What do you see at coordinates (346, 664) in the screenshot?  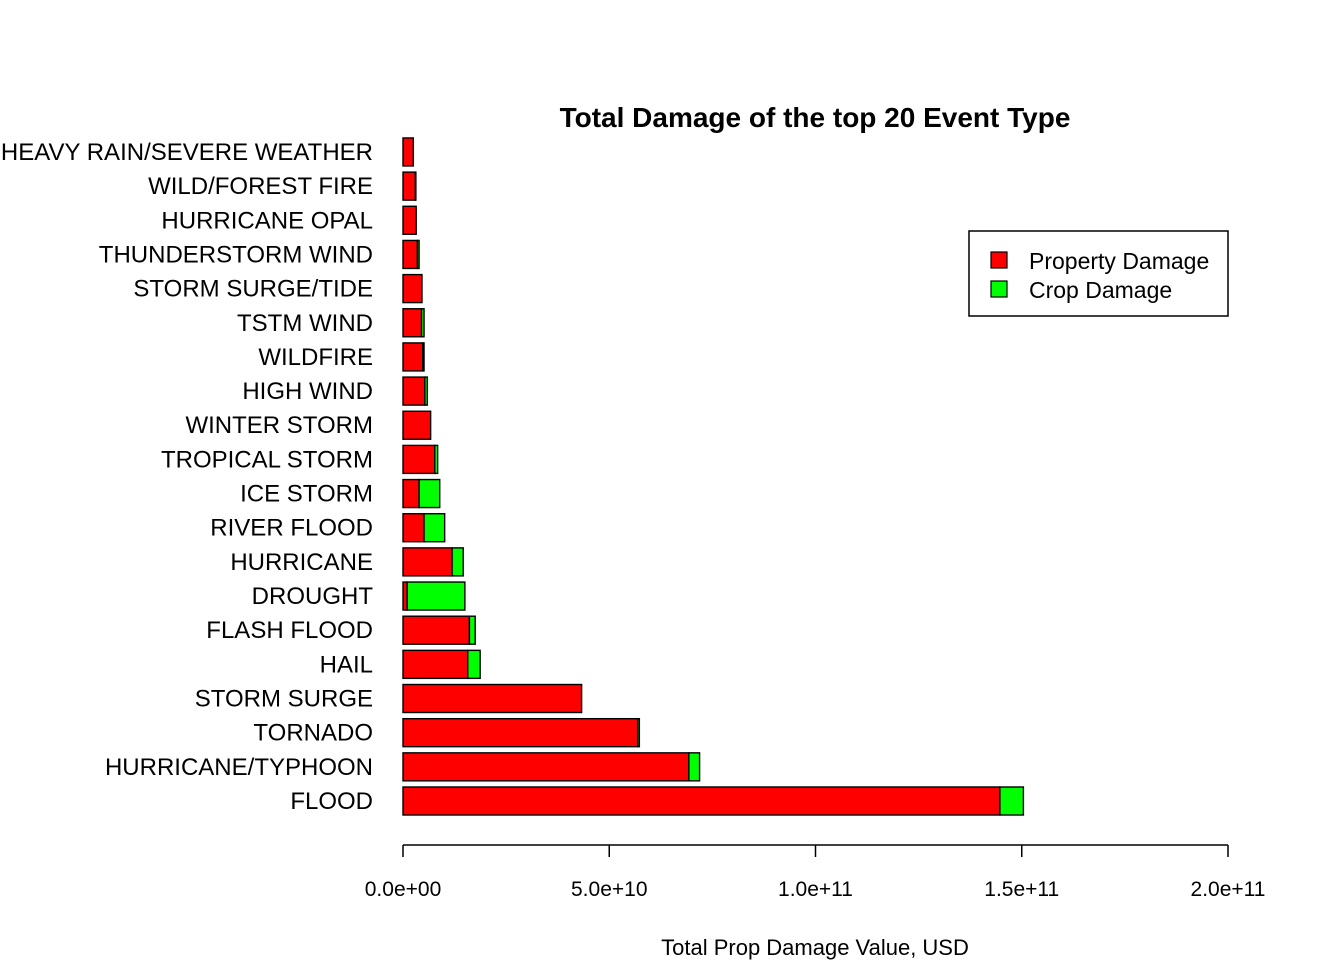 I see `category-label: HAIL` at bounding box center [346, 664].